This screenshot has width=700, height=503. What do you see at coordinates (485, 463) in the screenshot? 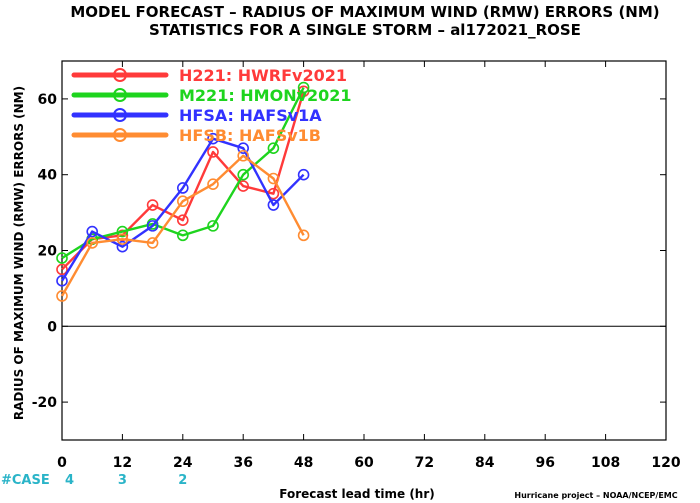
I see `x-tick-label: 84` at bounding box center [485, 463].